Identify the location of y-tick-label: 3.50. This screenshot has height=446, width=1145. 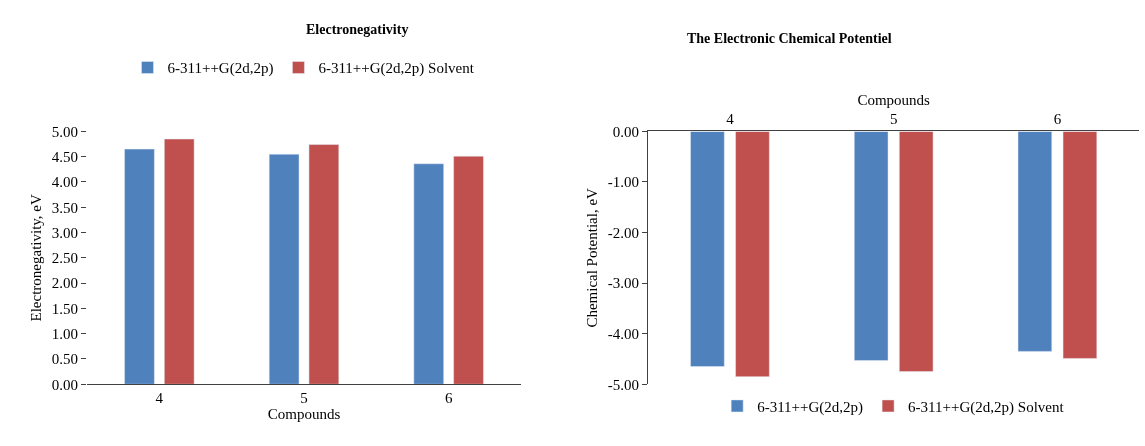
(65, 207).